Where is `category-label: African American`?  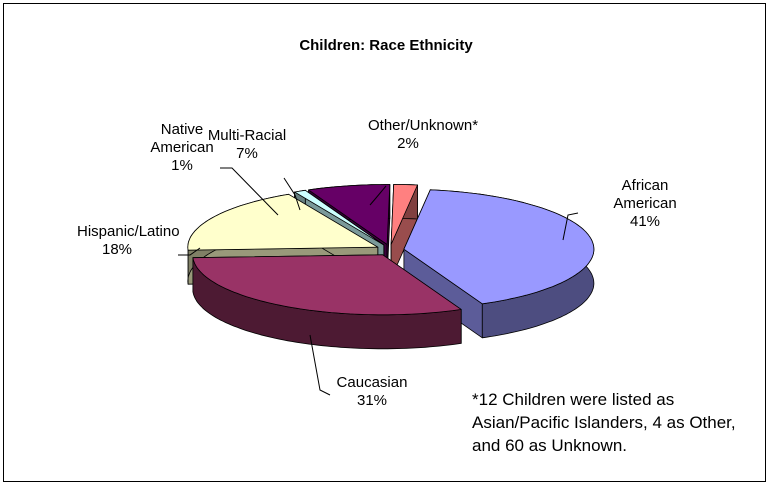
category-label: African American is located at coordinates (645, 194).